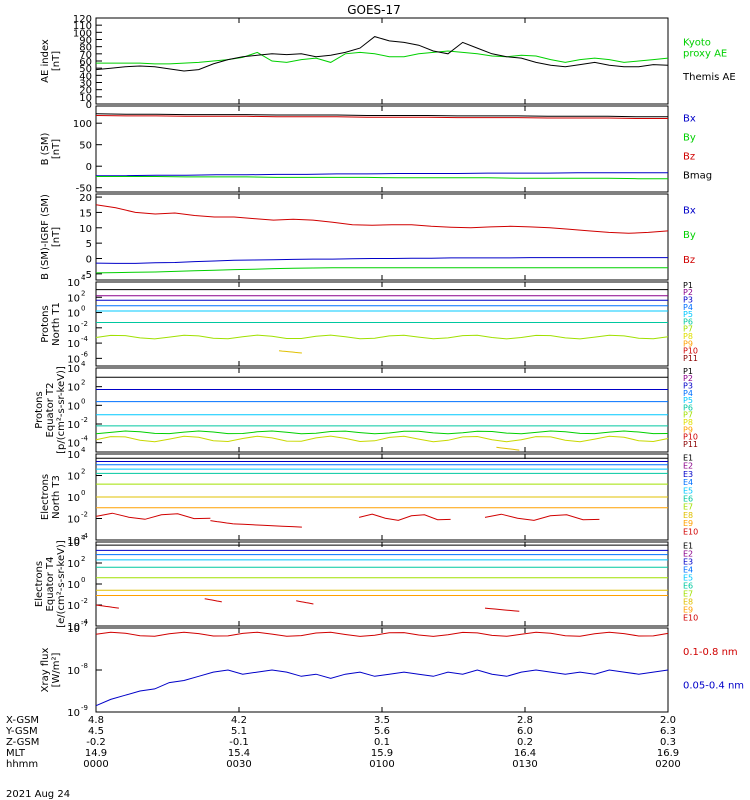 The width and height of the screenshot is (750, 800). Describe the element at coordinates (524, 764) in the screenshot. I see `x-axis-value: 0130` at that location.